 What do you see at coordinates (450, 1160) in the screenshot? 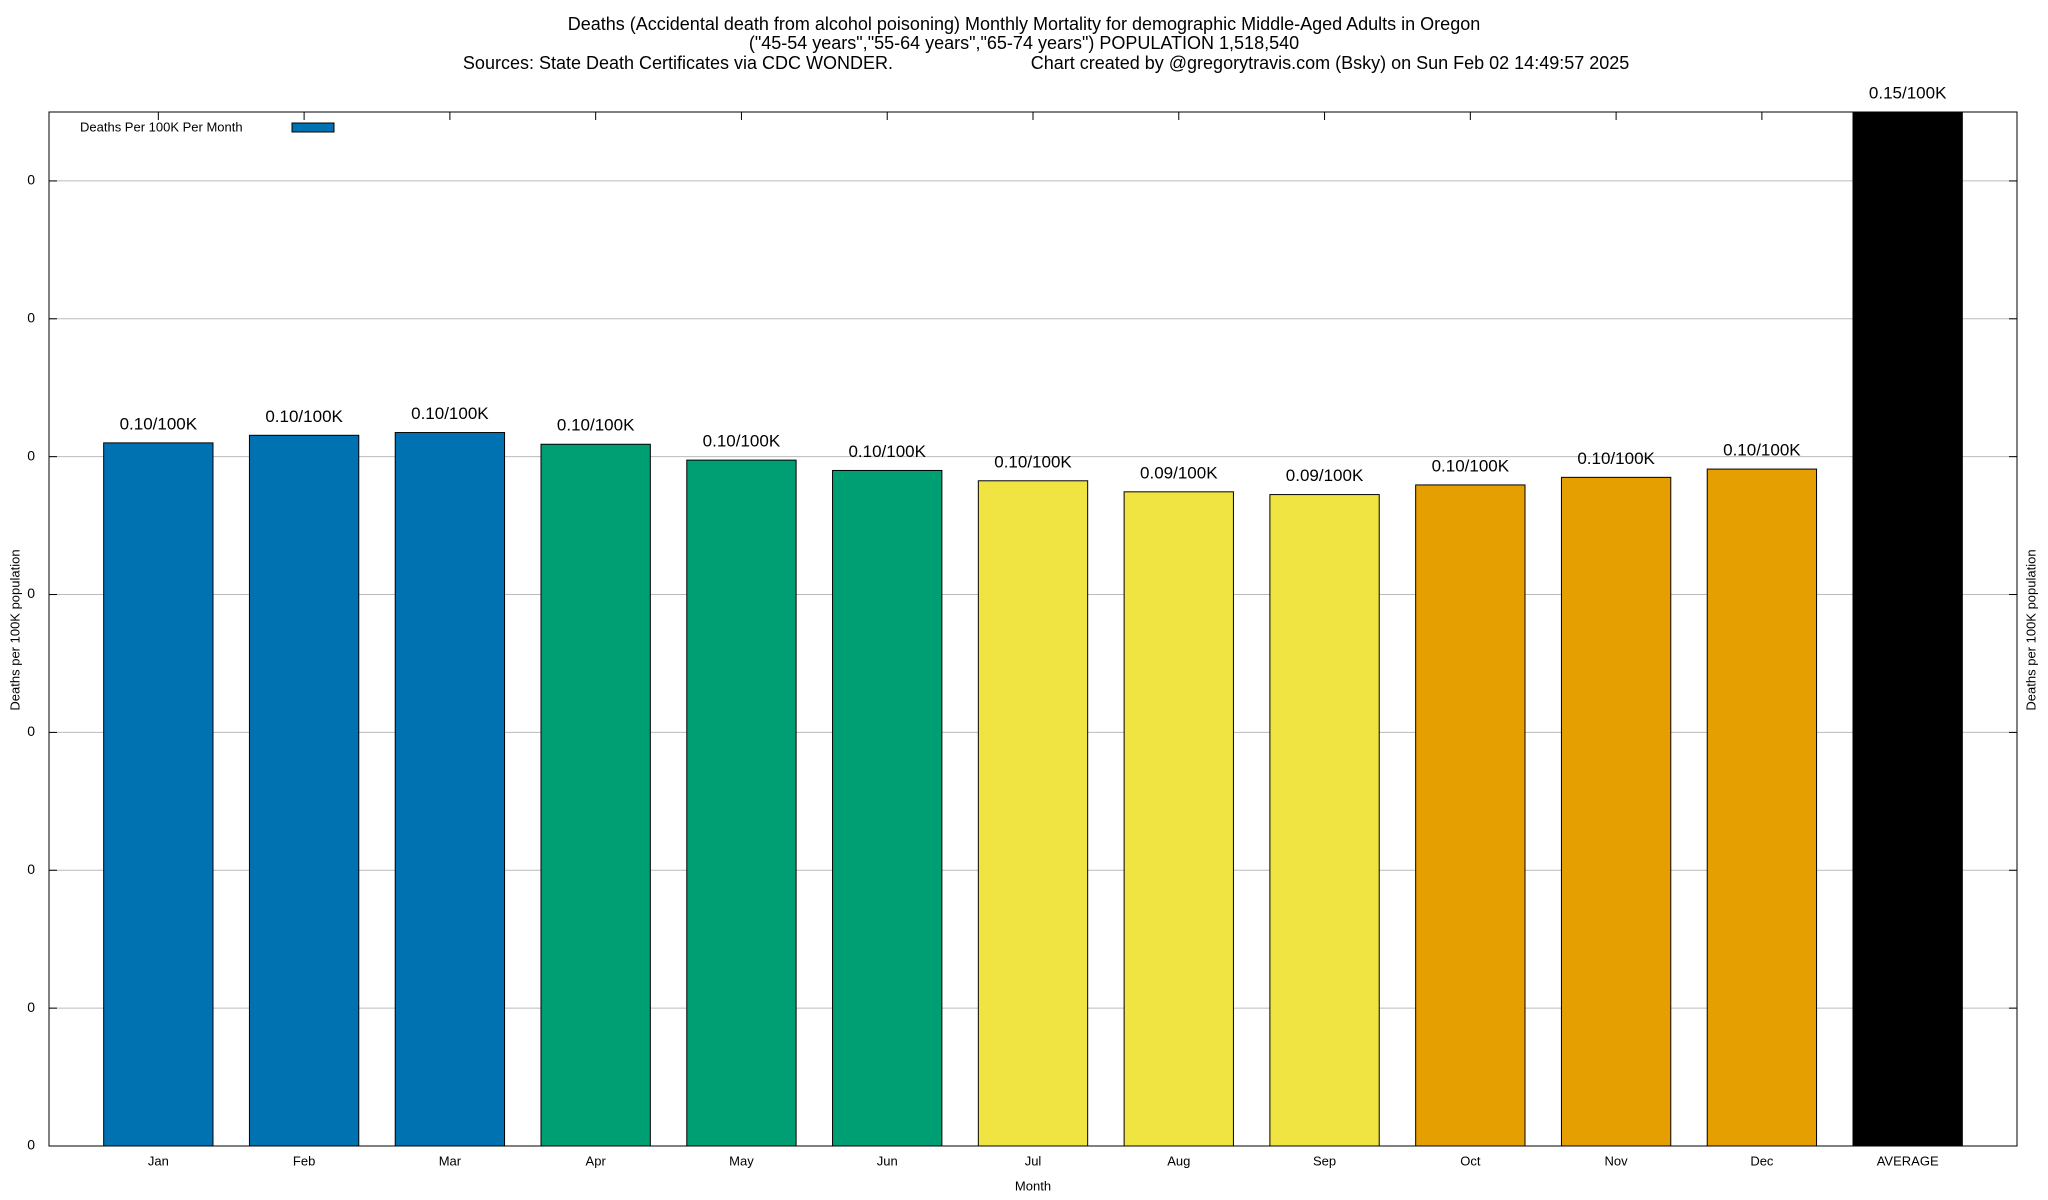
I see `x-tick-label: Mar` at bounding box center [450, 1160].